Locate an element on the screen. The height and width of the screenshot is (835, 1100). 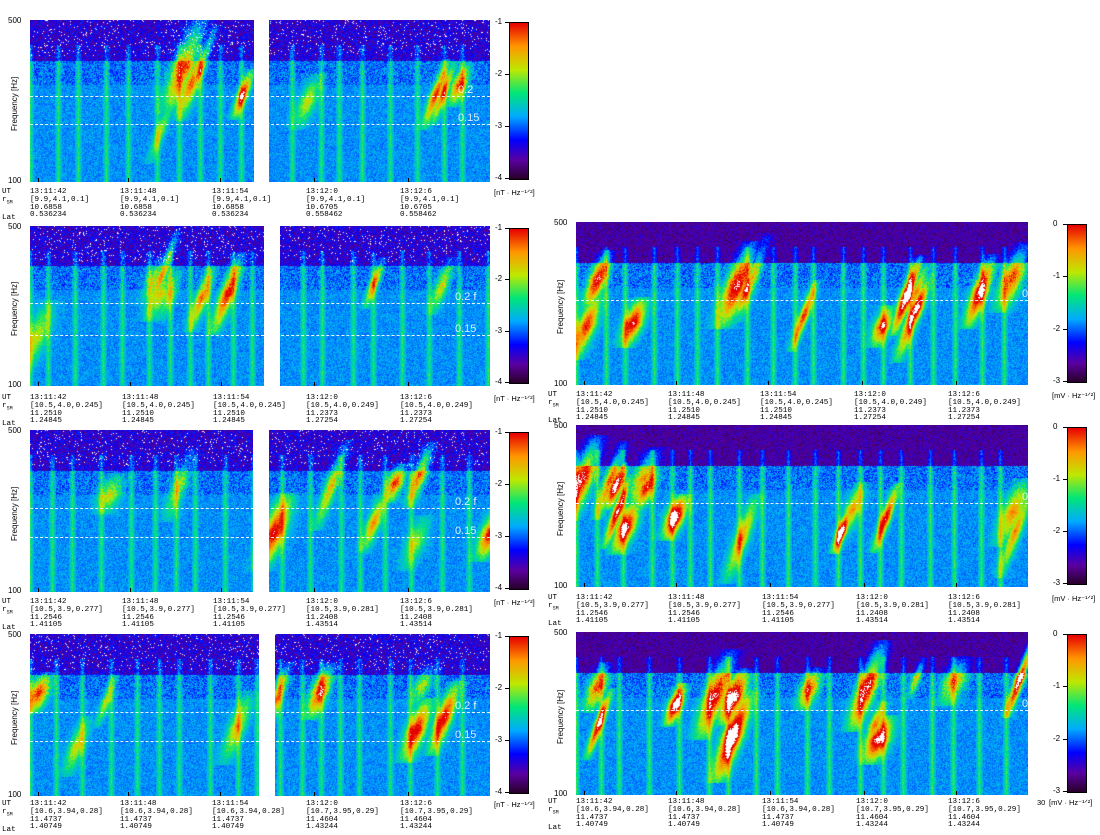
time-column: 13:11:54 [10.5,4.0,0.245] 11.2510 1.24845 is located at coordinates (796, 407).